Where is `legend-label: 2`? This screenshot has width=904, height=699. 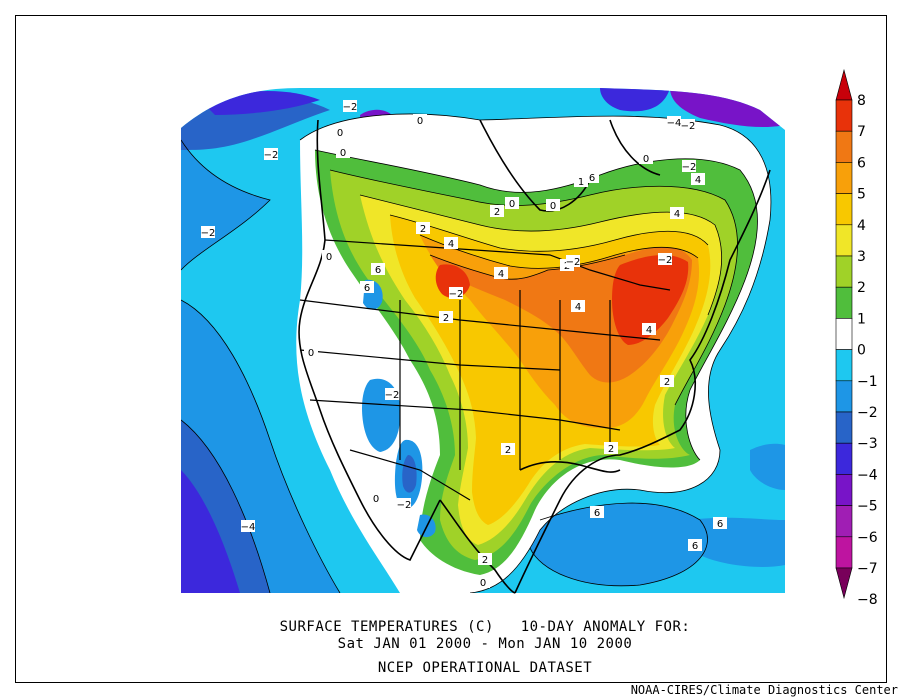 legend-label: 2 is located at coordinates (861, 288).